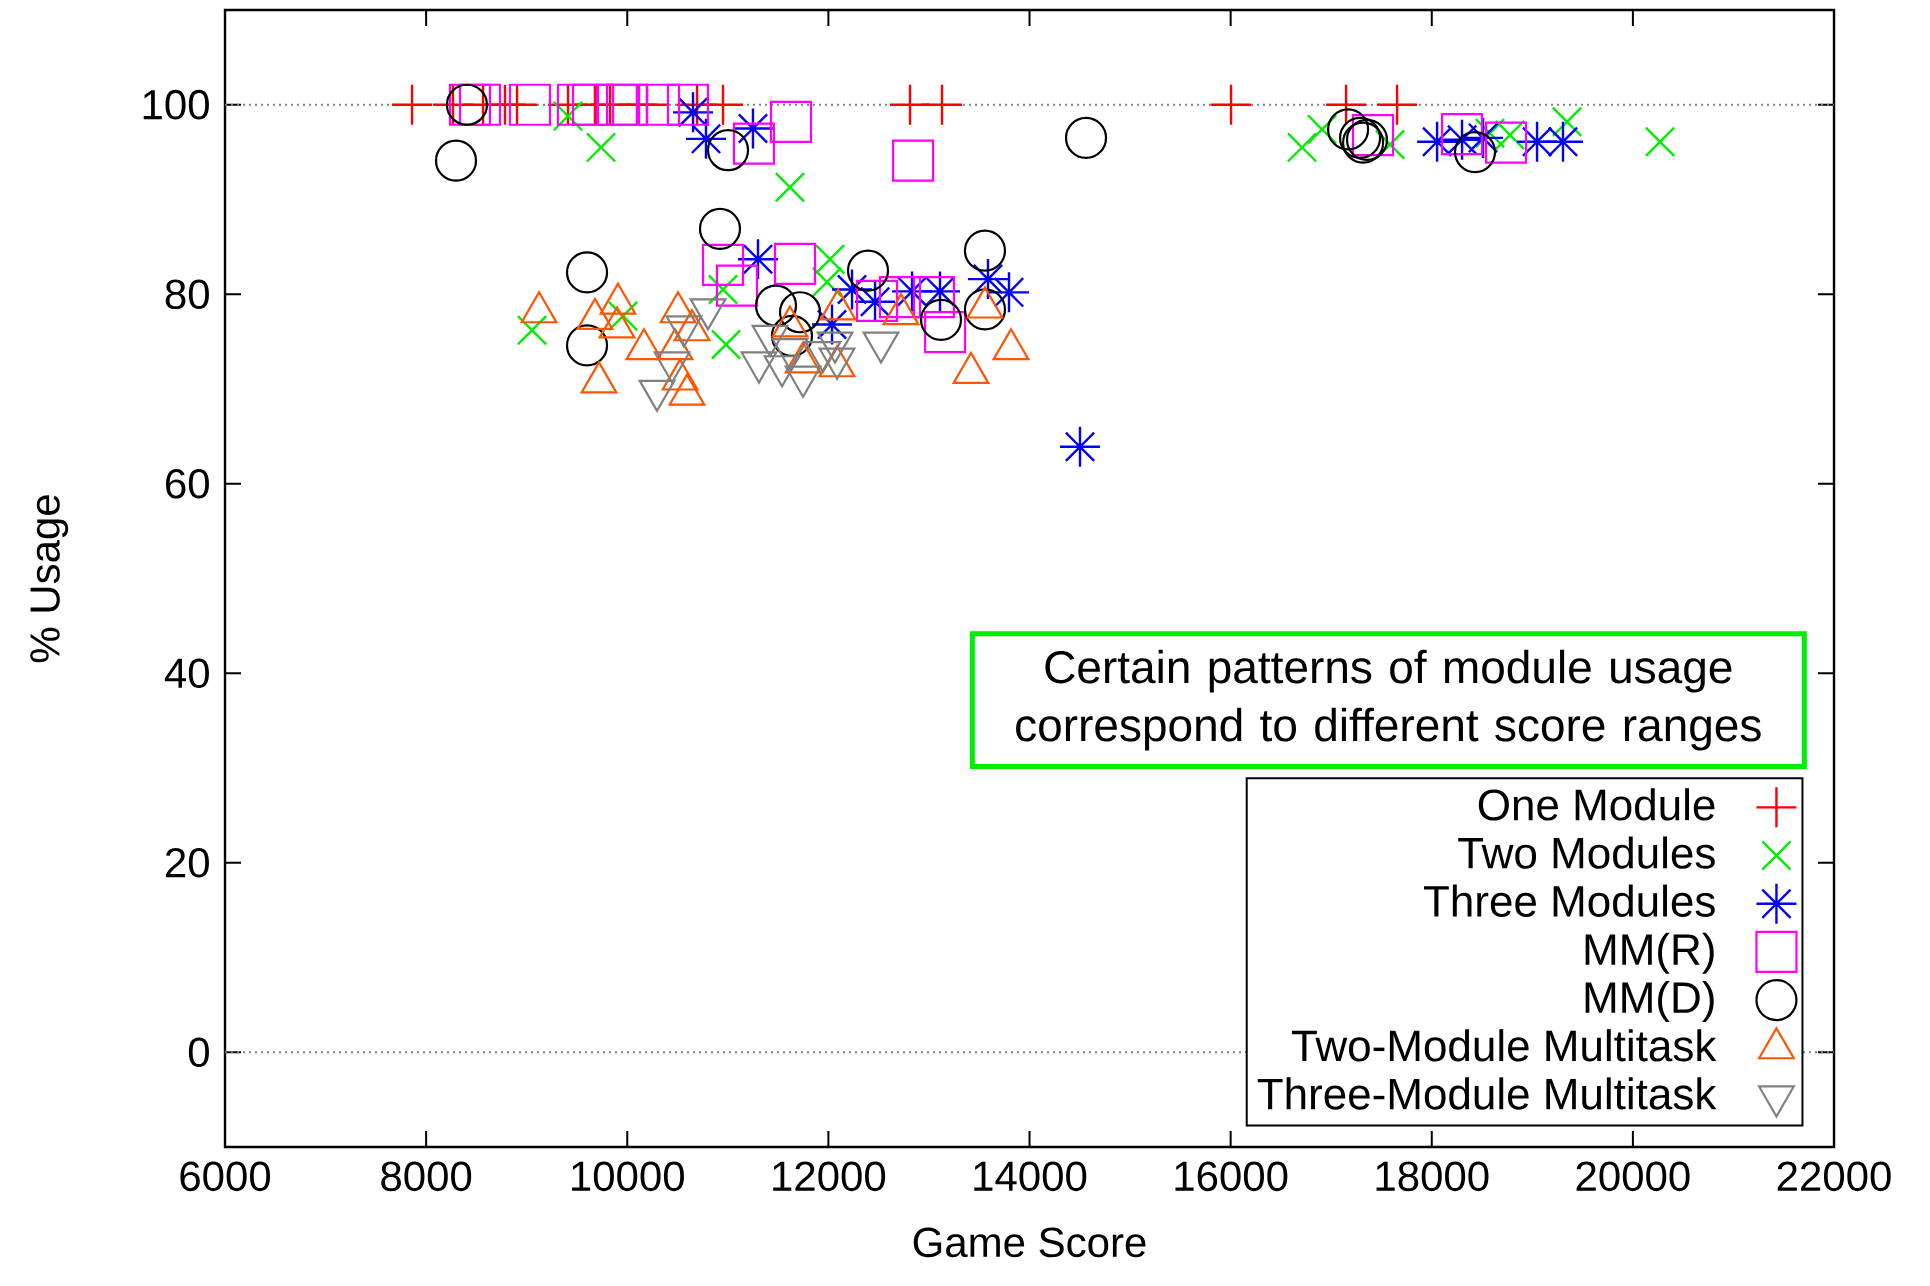 The image size is (1930, 1286). Describe the element at coordinates (1029, 1242) in the screenshot. I see `x-axis-title: Game Score` at that location.